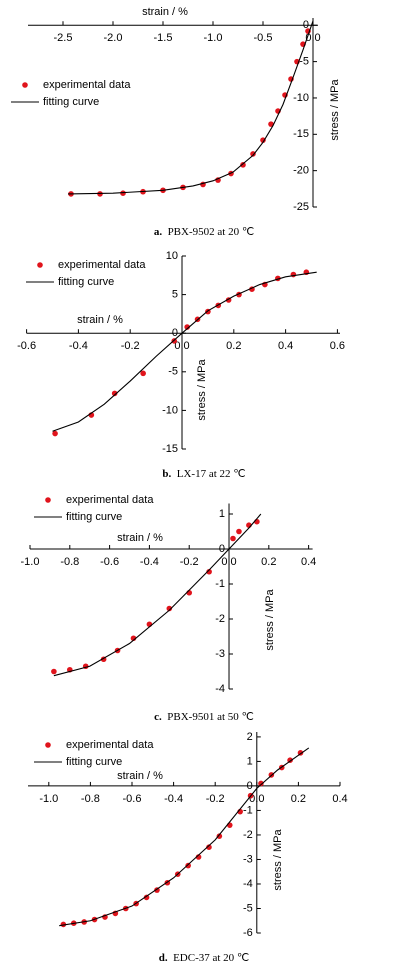 The image size is (408, 967). I want to click on caption-panel: d., so click(163, 958).